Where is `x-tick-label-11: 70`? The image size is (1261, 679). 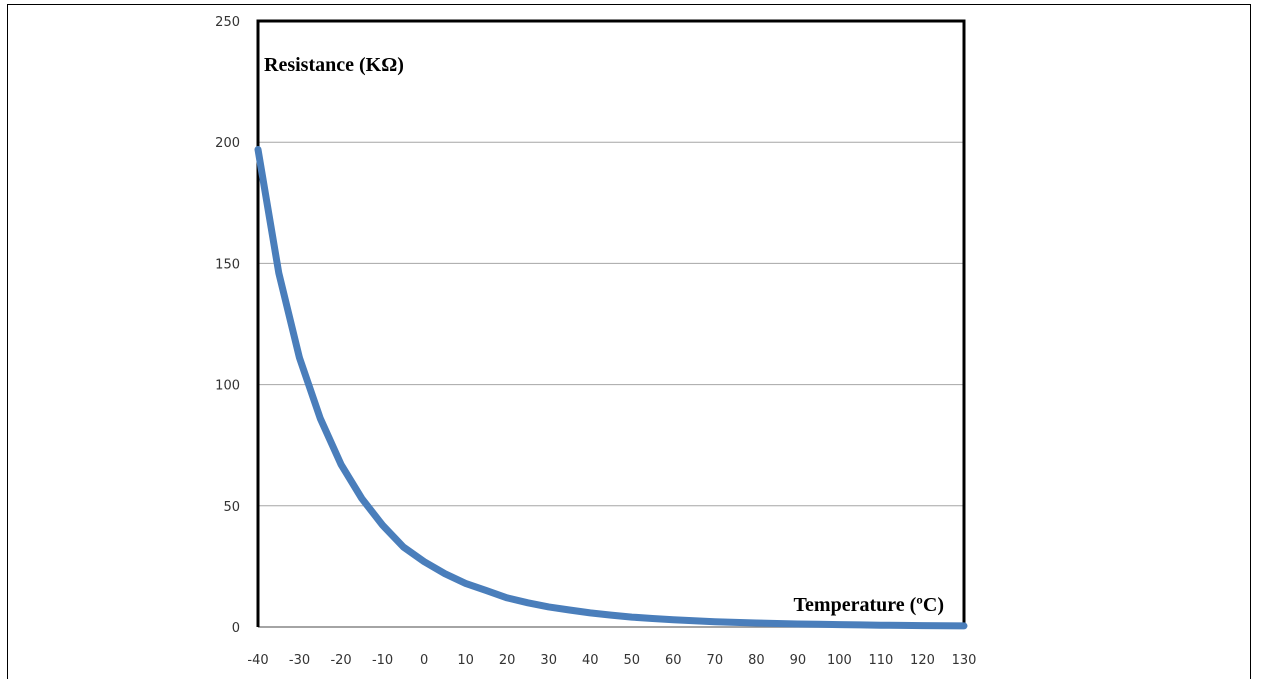
x-tick-label-11: 70 is located at coordinates (715, 660).